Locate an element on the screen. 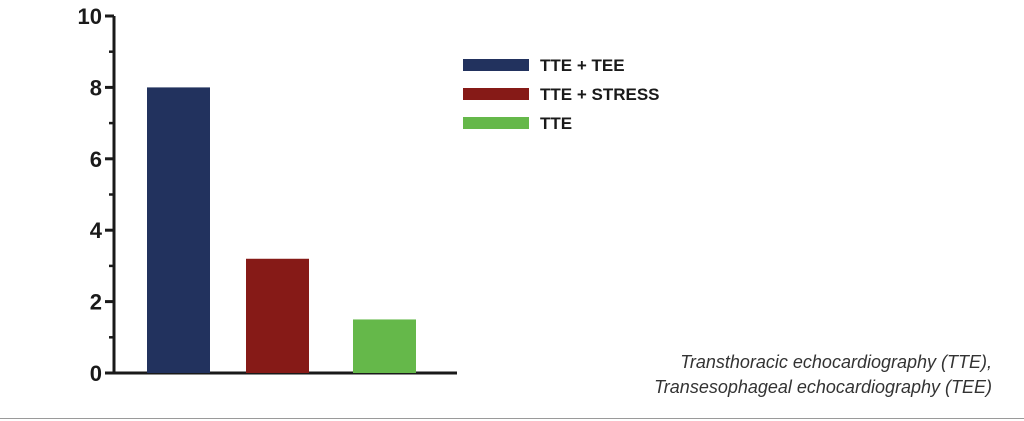  bottom-divider is located at coordinates (512, 418).